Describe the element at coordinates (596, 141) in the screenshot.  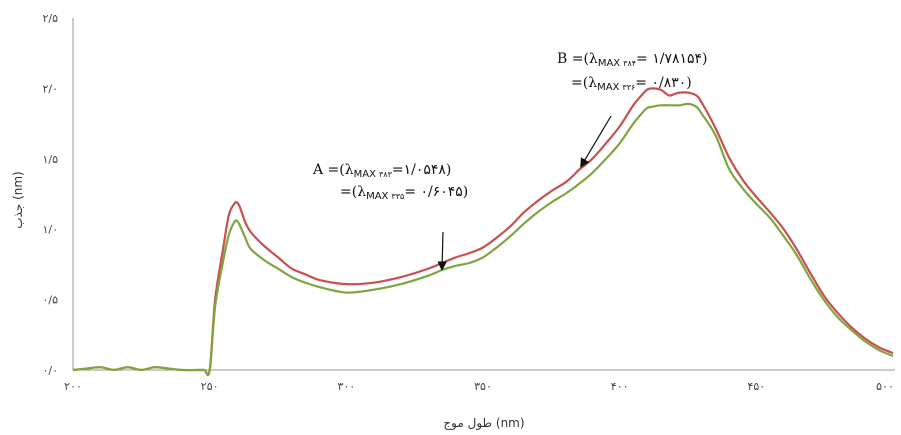
I see `annotation-2-arrow` at that location.